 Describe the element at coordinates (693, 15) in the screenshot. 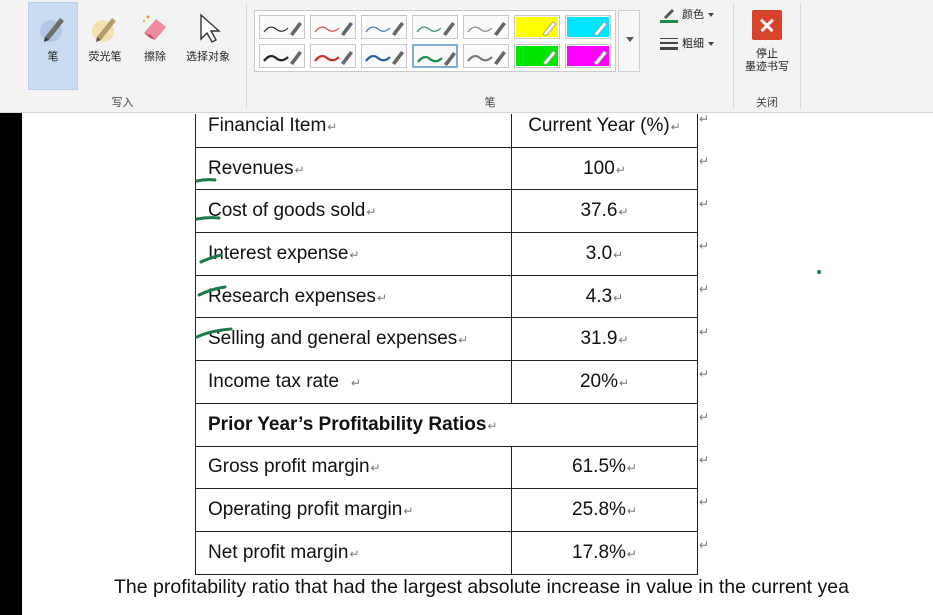

I see `color-label: 颜色` at that location.